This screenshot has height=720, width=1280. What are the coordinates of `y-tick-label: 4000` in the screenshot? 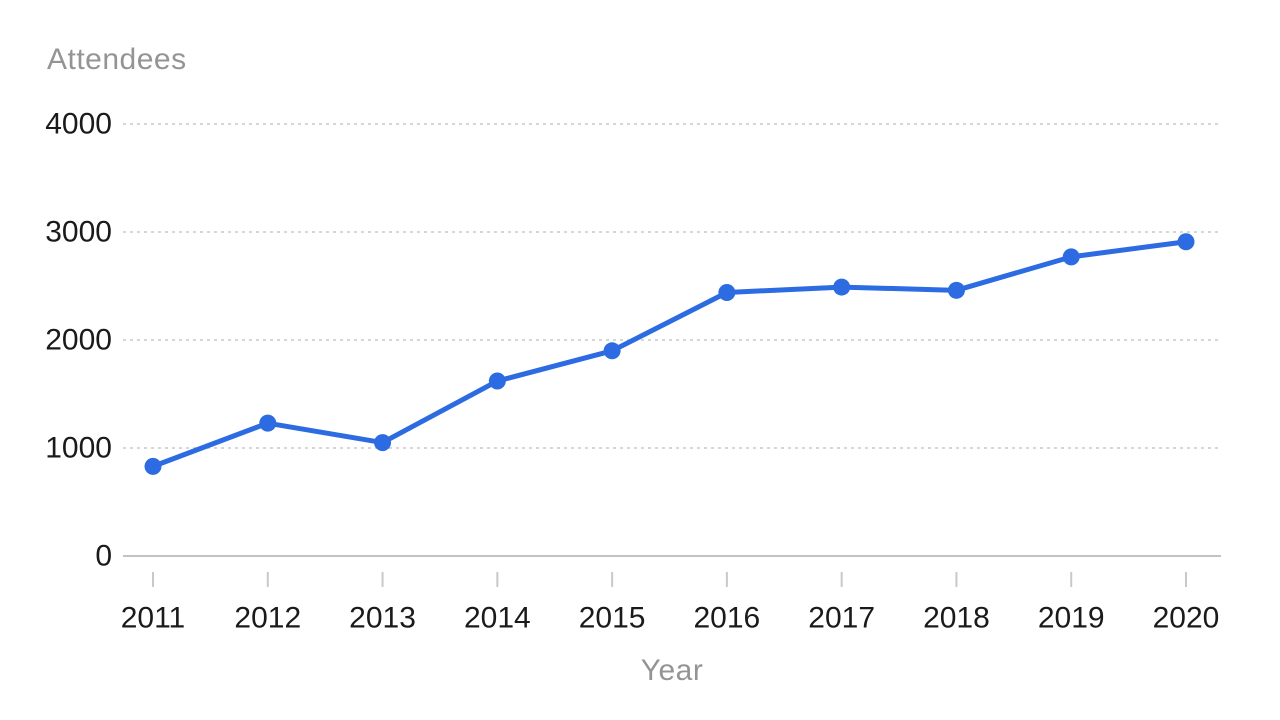 It's located at (78, 124).